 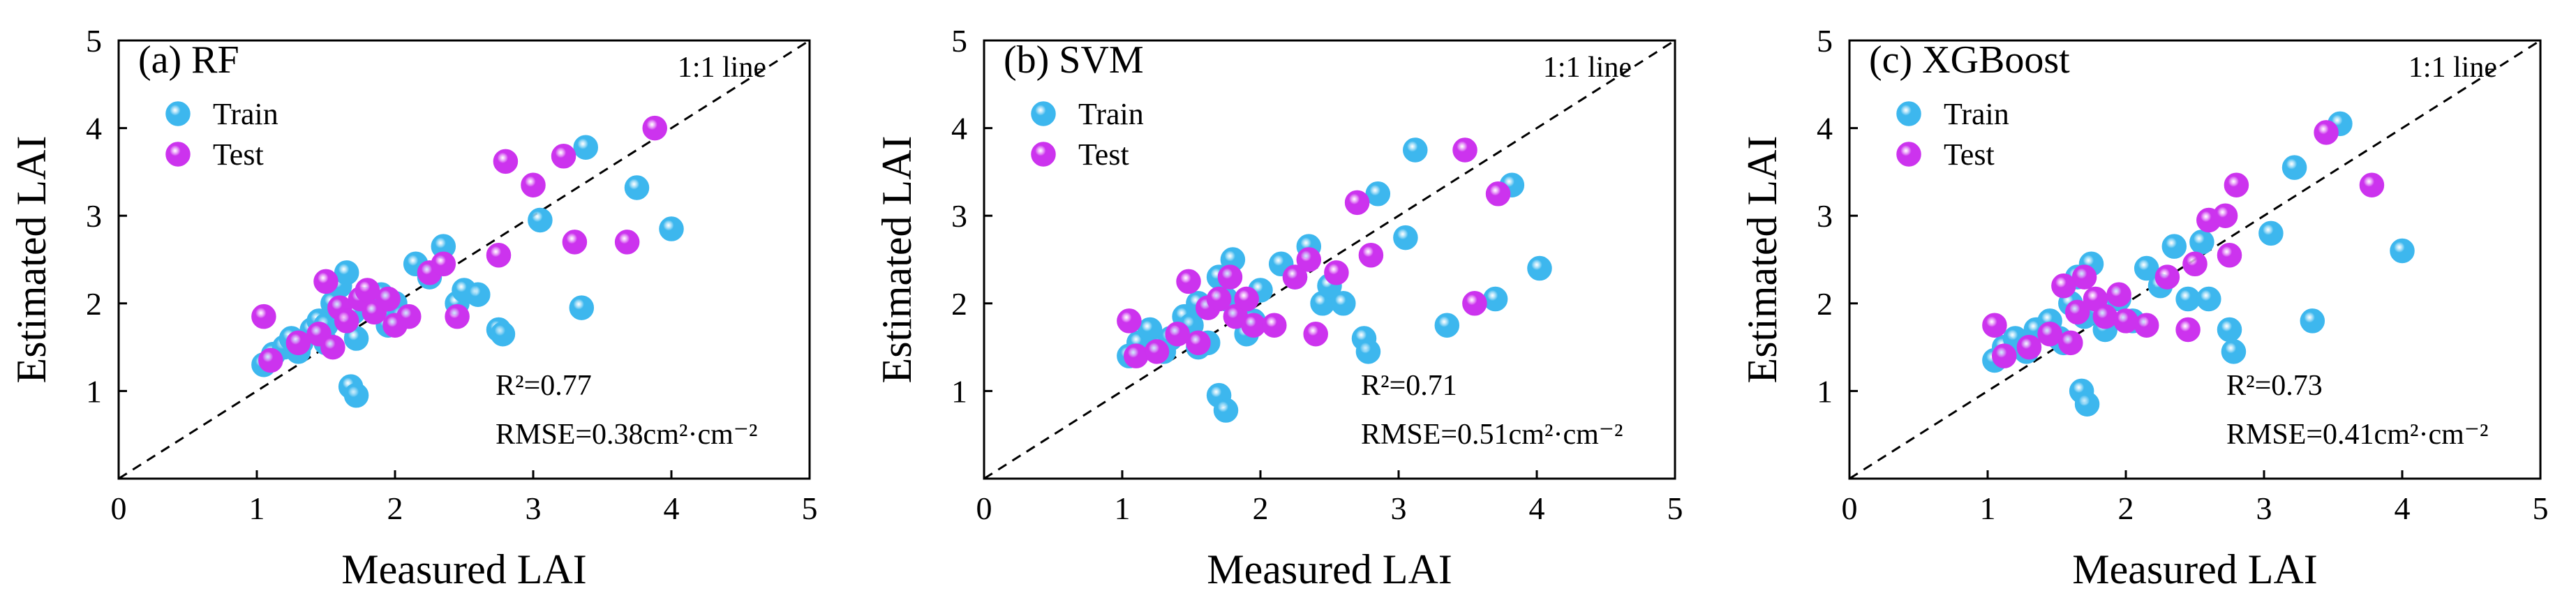 I want to click on panel-title: (c) XGBoost, so click(x=1970, y=60).